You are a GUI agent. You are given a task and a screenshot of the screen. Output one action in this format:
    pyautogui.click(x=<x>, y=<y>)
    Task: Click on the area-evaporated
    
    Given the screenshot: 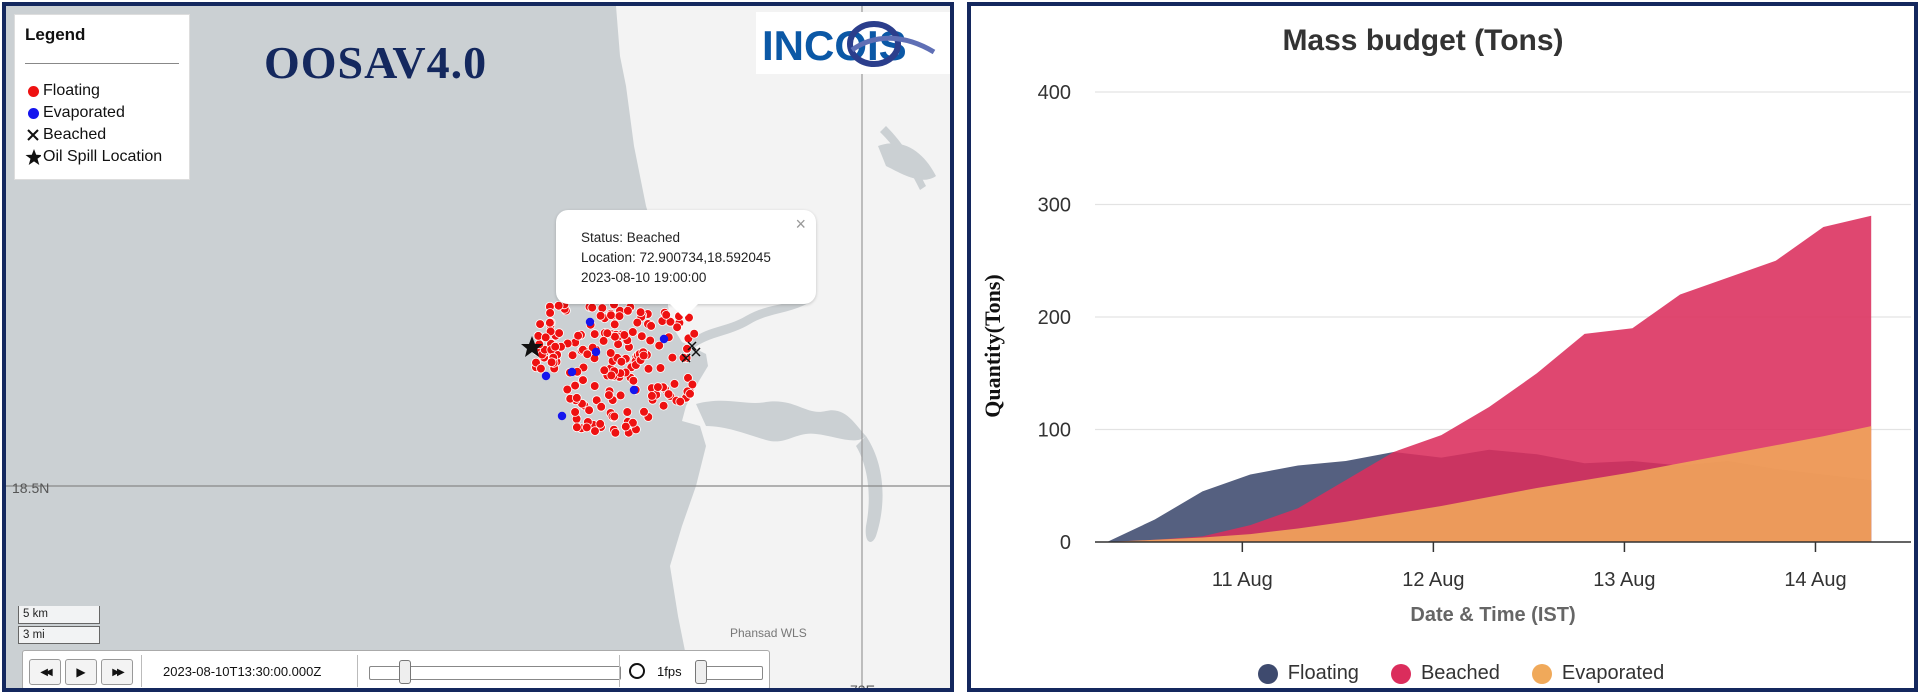 What is the action you would take?
    pyautogui.click(x=1489, y=484)
    